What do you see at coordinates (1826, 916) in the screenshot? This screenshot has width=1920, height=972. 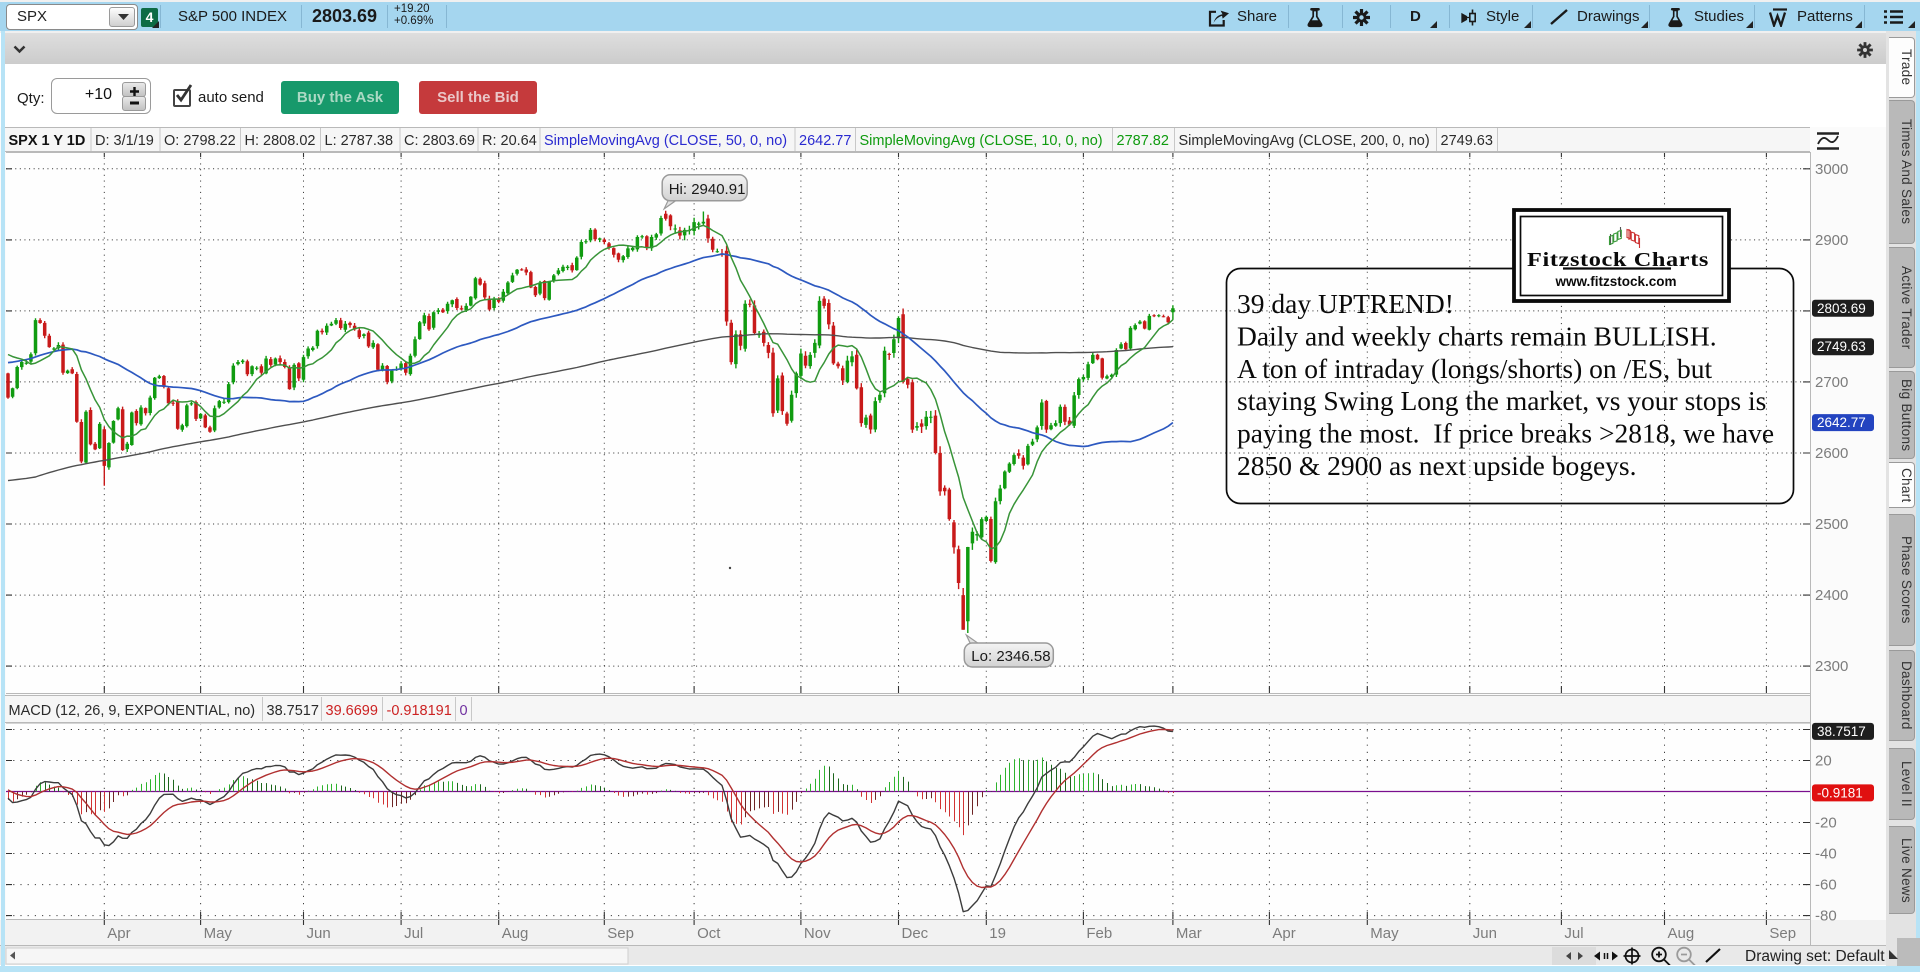 I see `svg-text: -80` at bounding box center [1826, 916].